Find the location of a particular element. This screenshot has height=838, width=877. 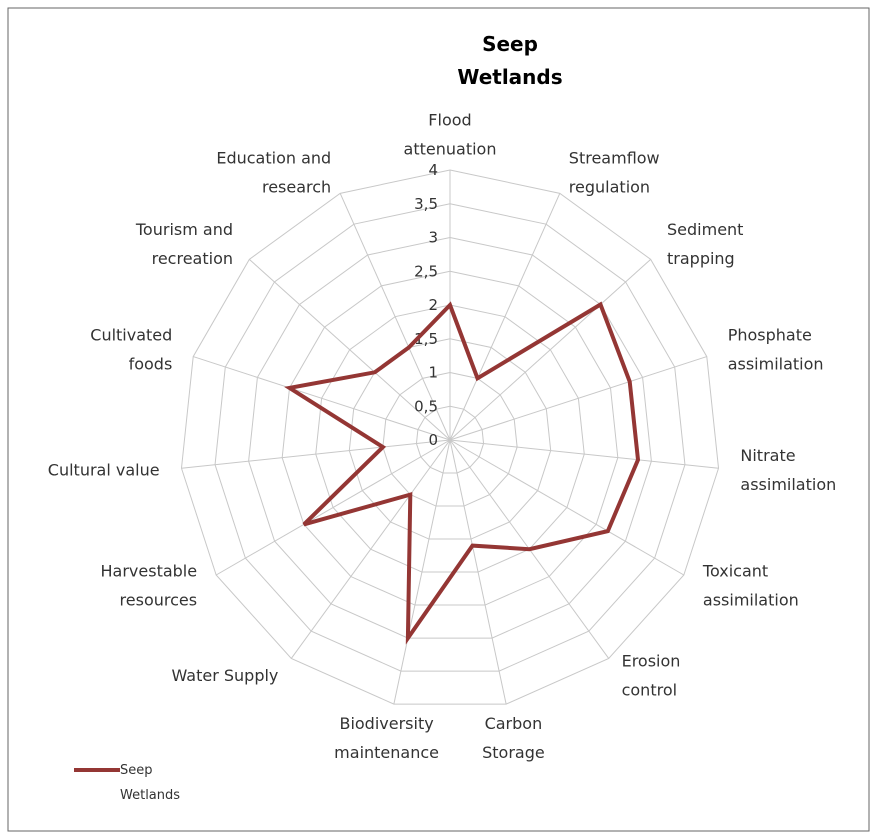

category-label: Phosphate assimilation is located at coordinates (776, 349).